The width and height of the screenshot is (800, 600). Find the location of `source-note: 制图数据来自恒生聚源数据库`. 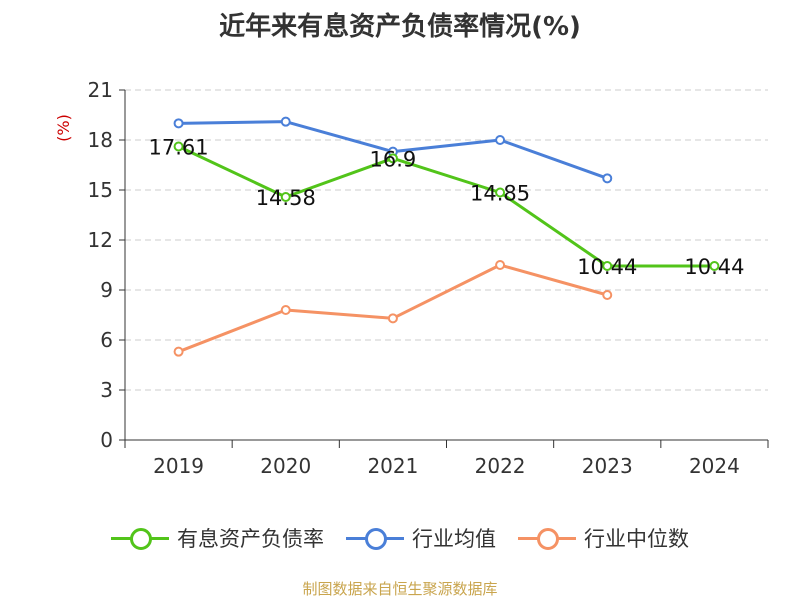

source-note: 制图数据来自恒生聚源数据库 is located at coordinates (400, 589).